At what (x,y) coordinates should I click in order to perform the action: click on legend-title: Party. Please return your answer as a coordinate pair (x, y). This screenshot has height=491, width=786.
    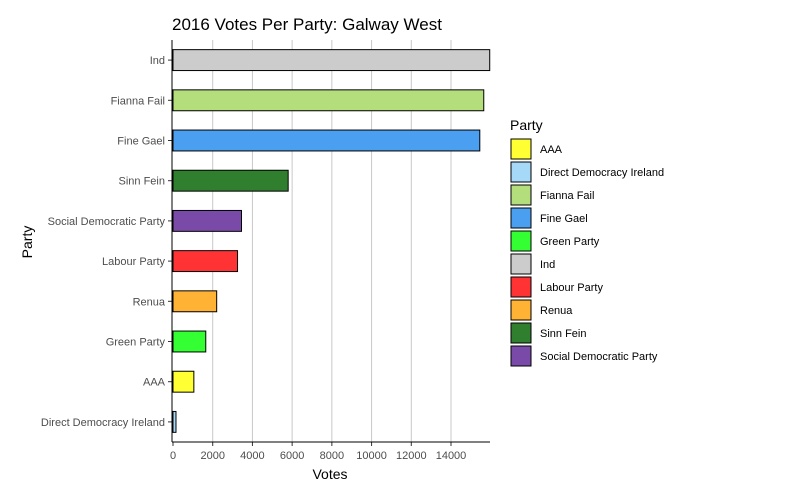
    Looking at the image, I should click on (526, 125).